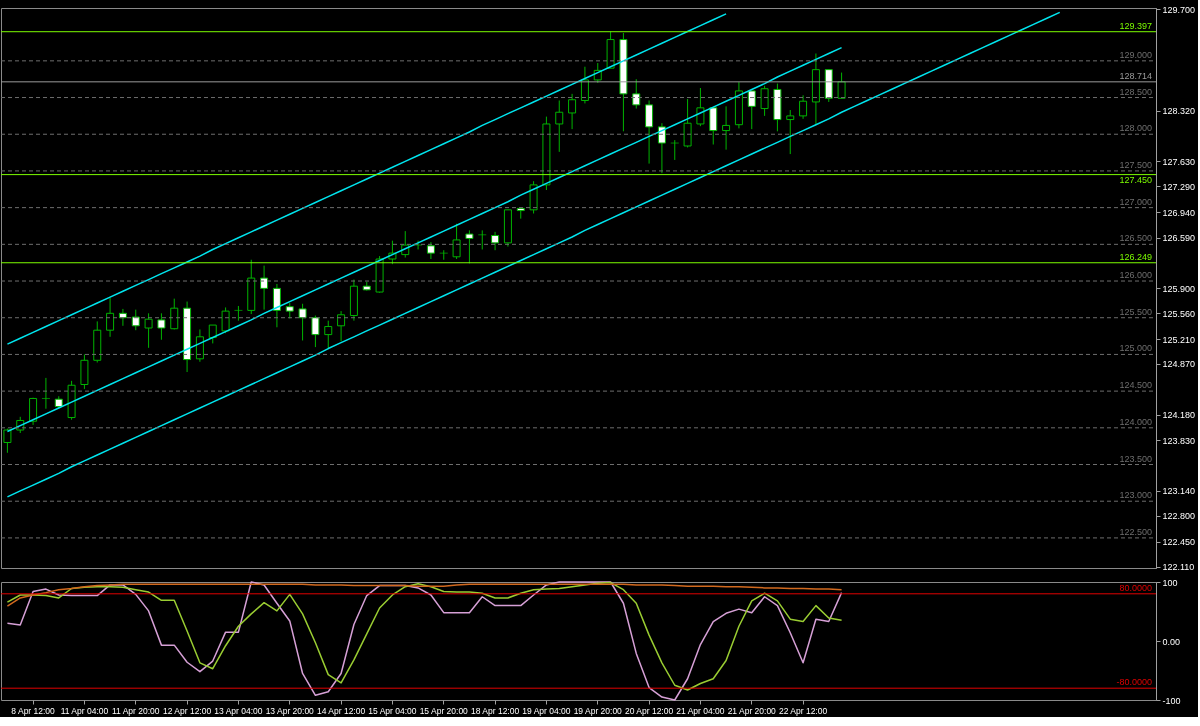 This screenshot has width=1200, height=726. I want to click on ref-line-label: 128.500, so click(1135, 91).